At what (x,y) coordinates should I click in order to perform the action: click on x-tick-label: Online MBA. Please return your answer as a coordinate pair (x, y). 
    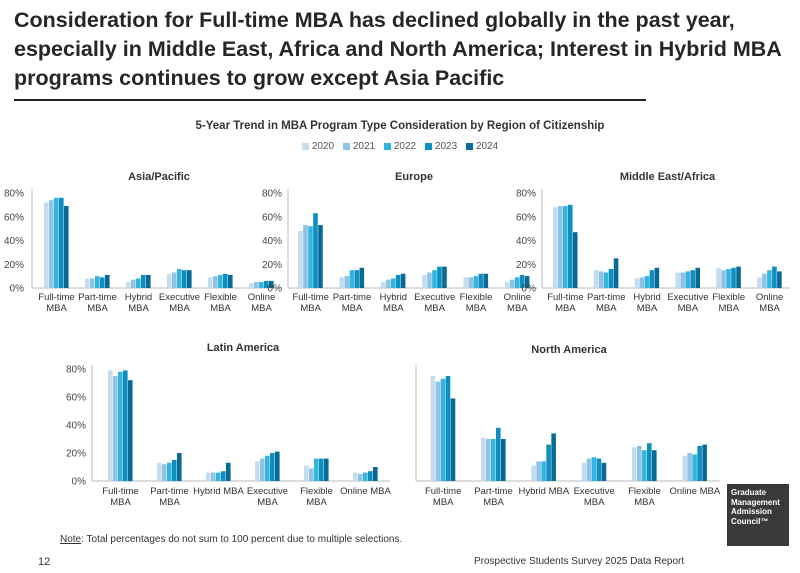
    Looking at the image, I should click on (261, 303).